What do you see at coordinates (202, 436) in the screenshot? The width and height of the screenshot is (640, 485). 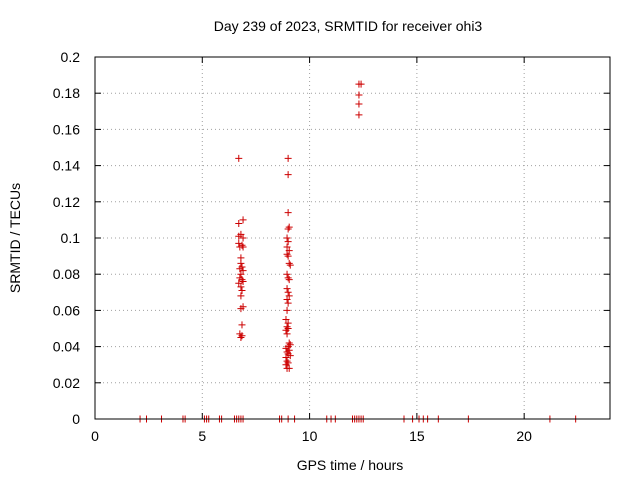 I see `x-tick-label: 5` at bounding box center [202, 436].